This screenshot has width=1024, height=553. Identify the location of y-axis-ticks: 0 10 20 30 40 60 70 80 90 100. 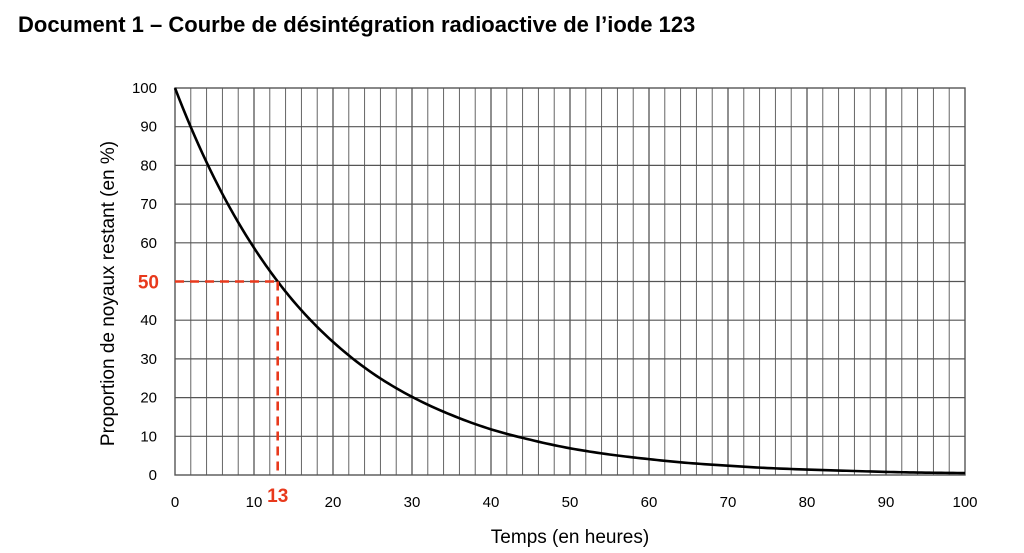
(144, 282).